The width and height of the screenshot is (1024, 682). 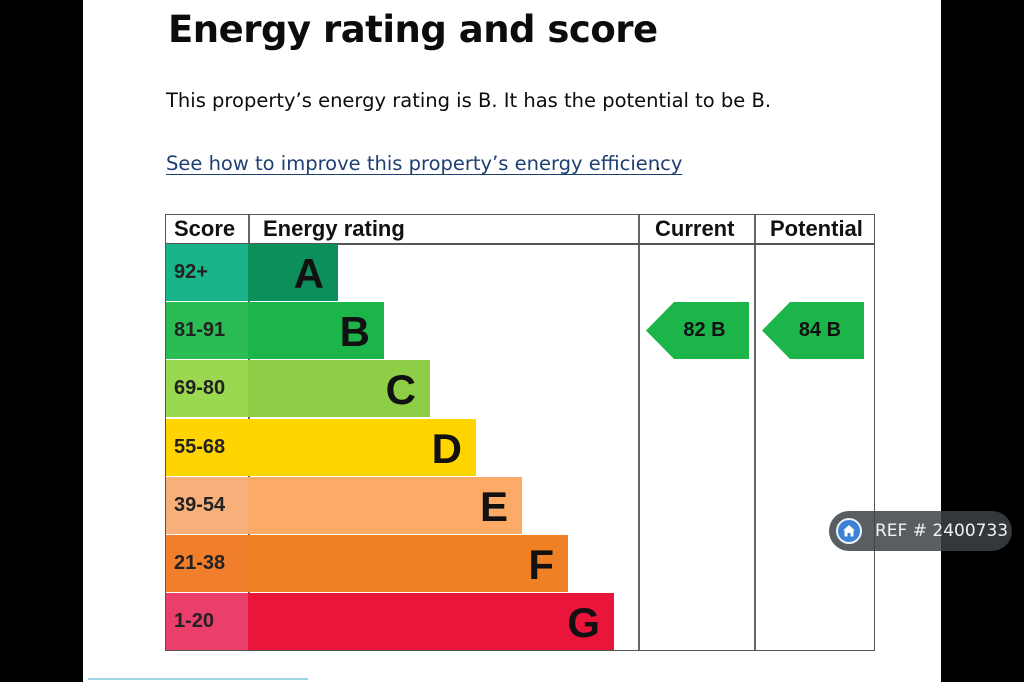 I want to click on rating-row-e: 39-54 E, so click(x=401, y=505).